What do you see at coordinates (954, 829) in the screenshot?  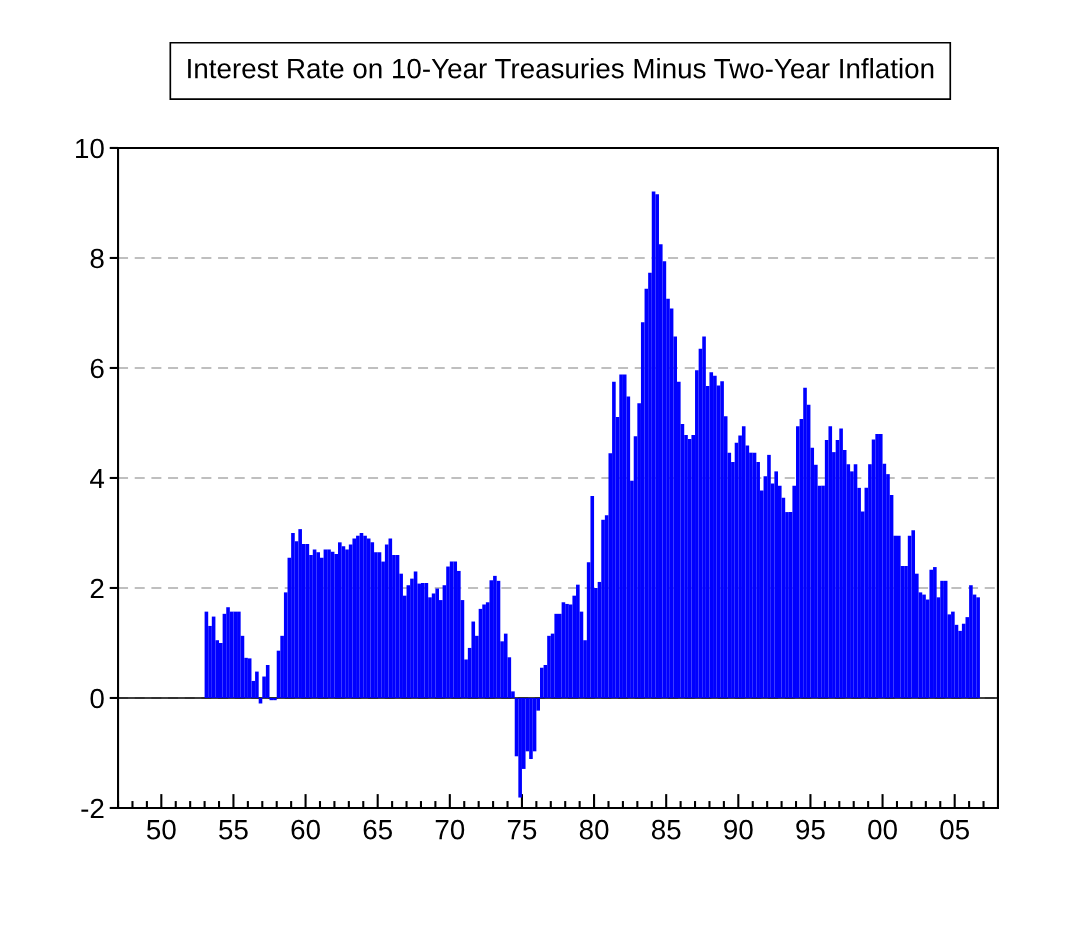 I see `x-tick-label: 05` at bounding box center [954, 829].